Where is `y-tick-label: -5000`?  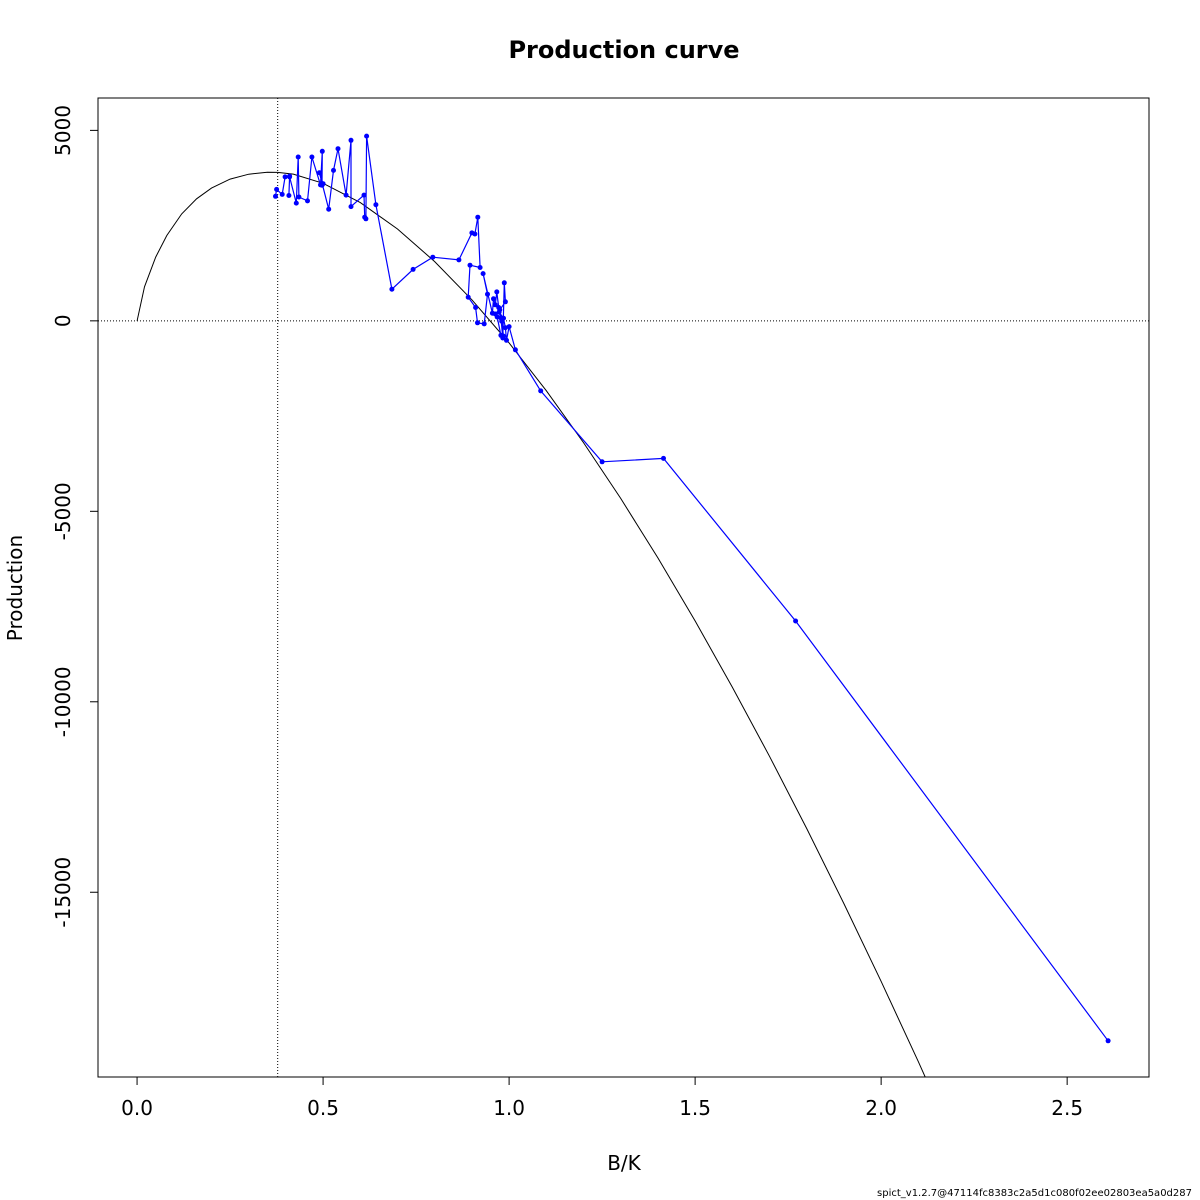
y-tick-label: -5000 is located at coordinates (63, 511).